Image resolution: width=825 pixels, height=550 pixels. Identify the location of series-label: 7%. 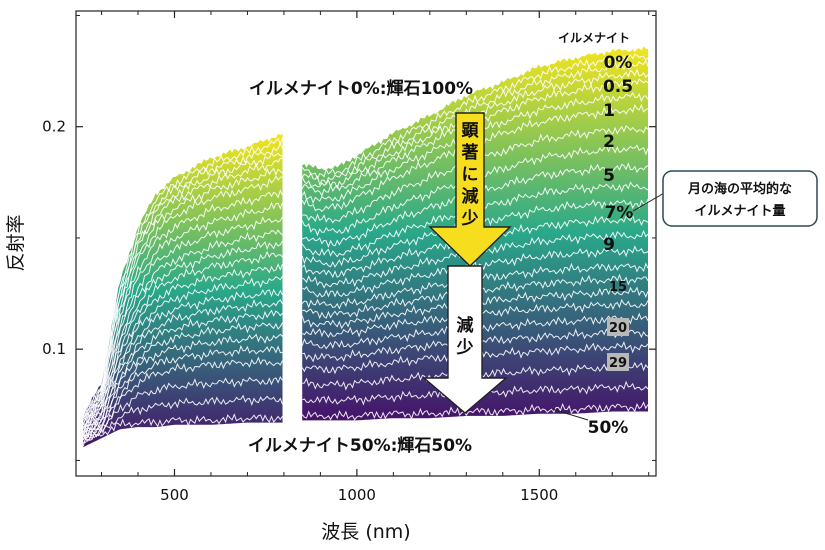
(619, 213).